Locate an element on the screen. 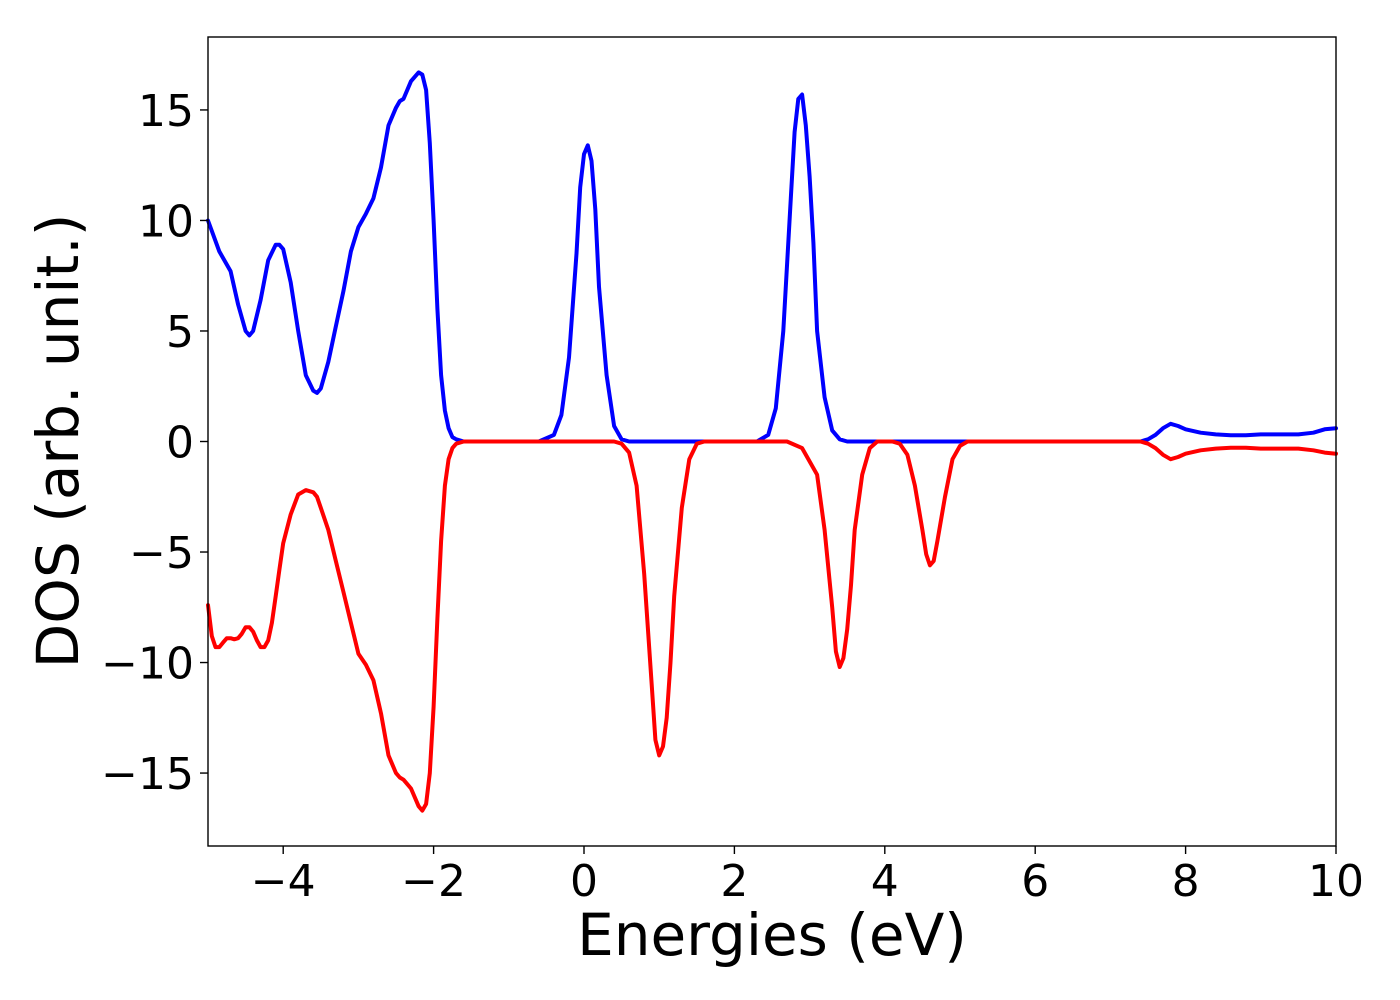 This screenshot has width=1400, height=1000. y-tick-label: −5 is located at coordinates (161, 553).